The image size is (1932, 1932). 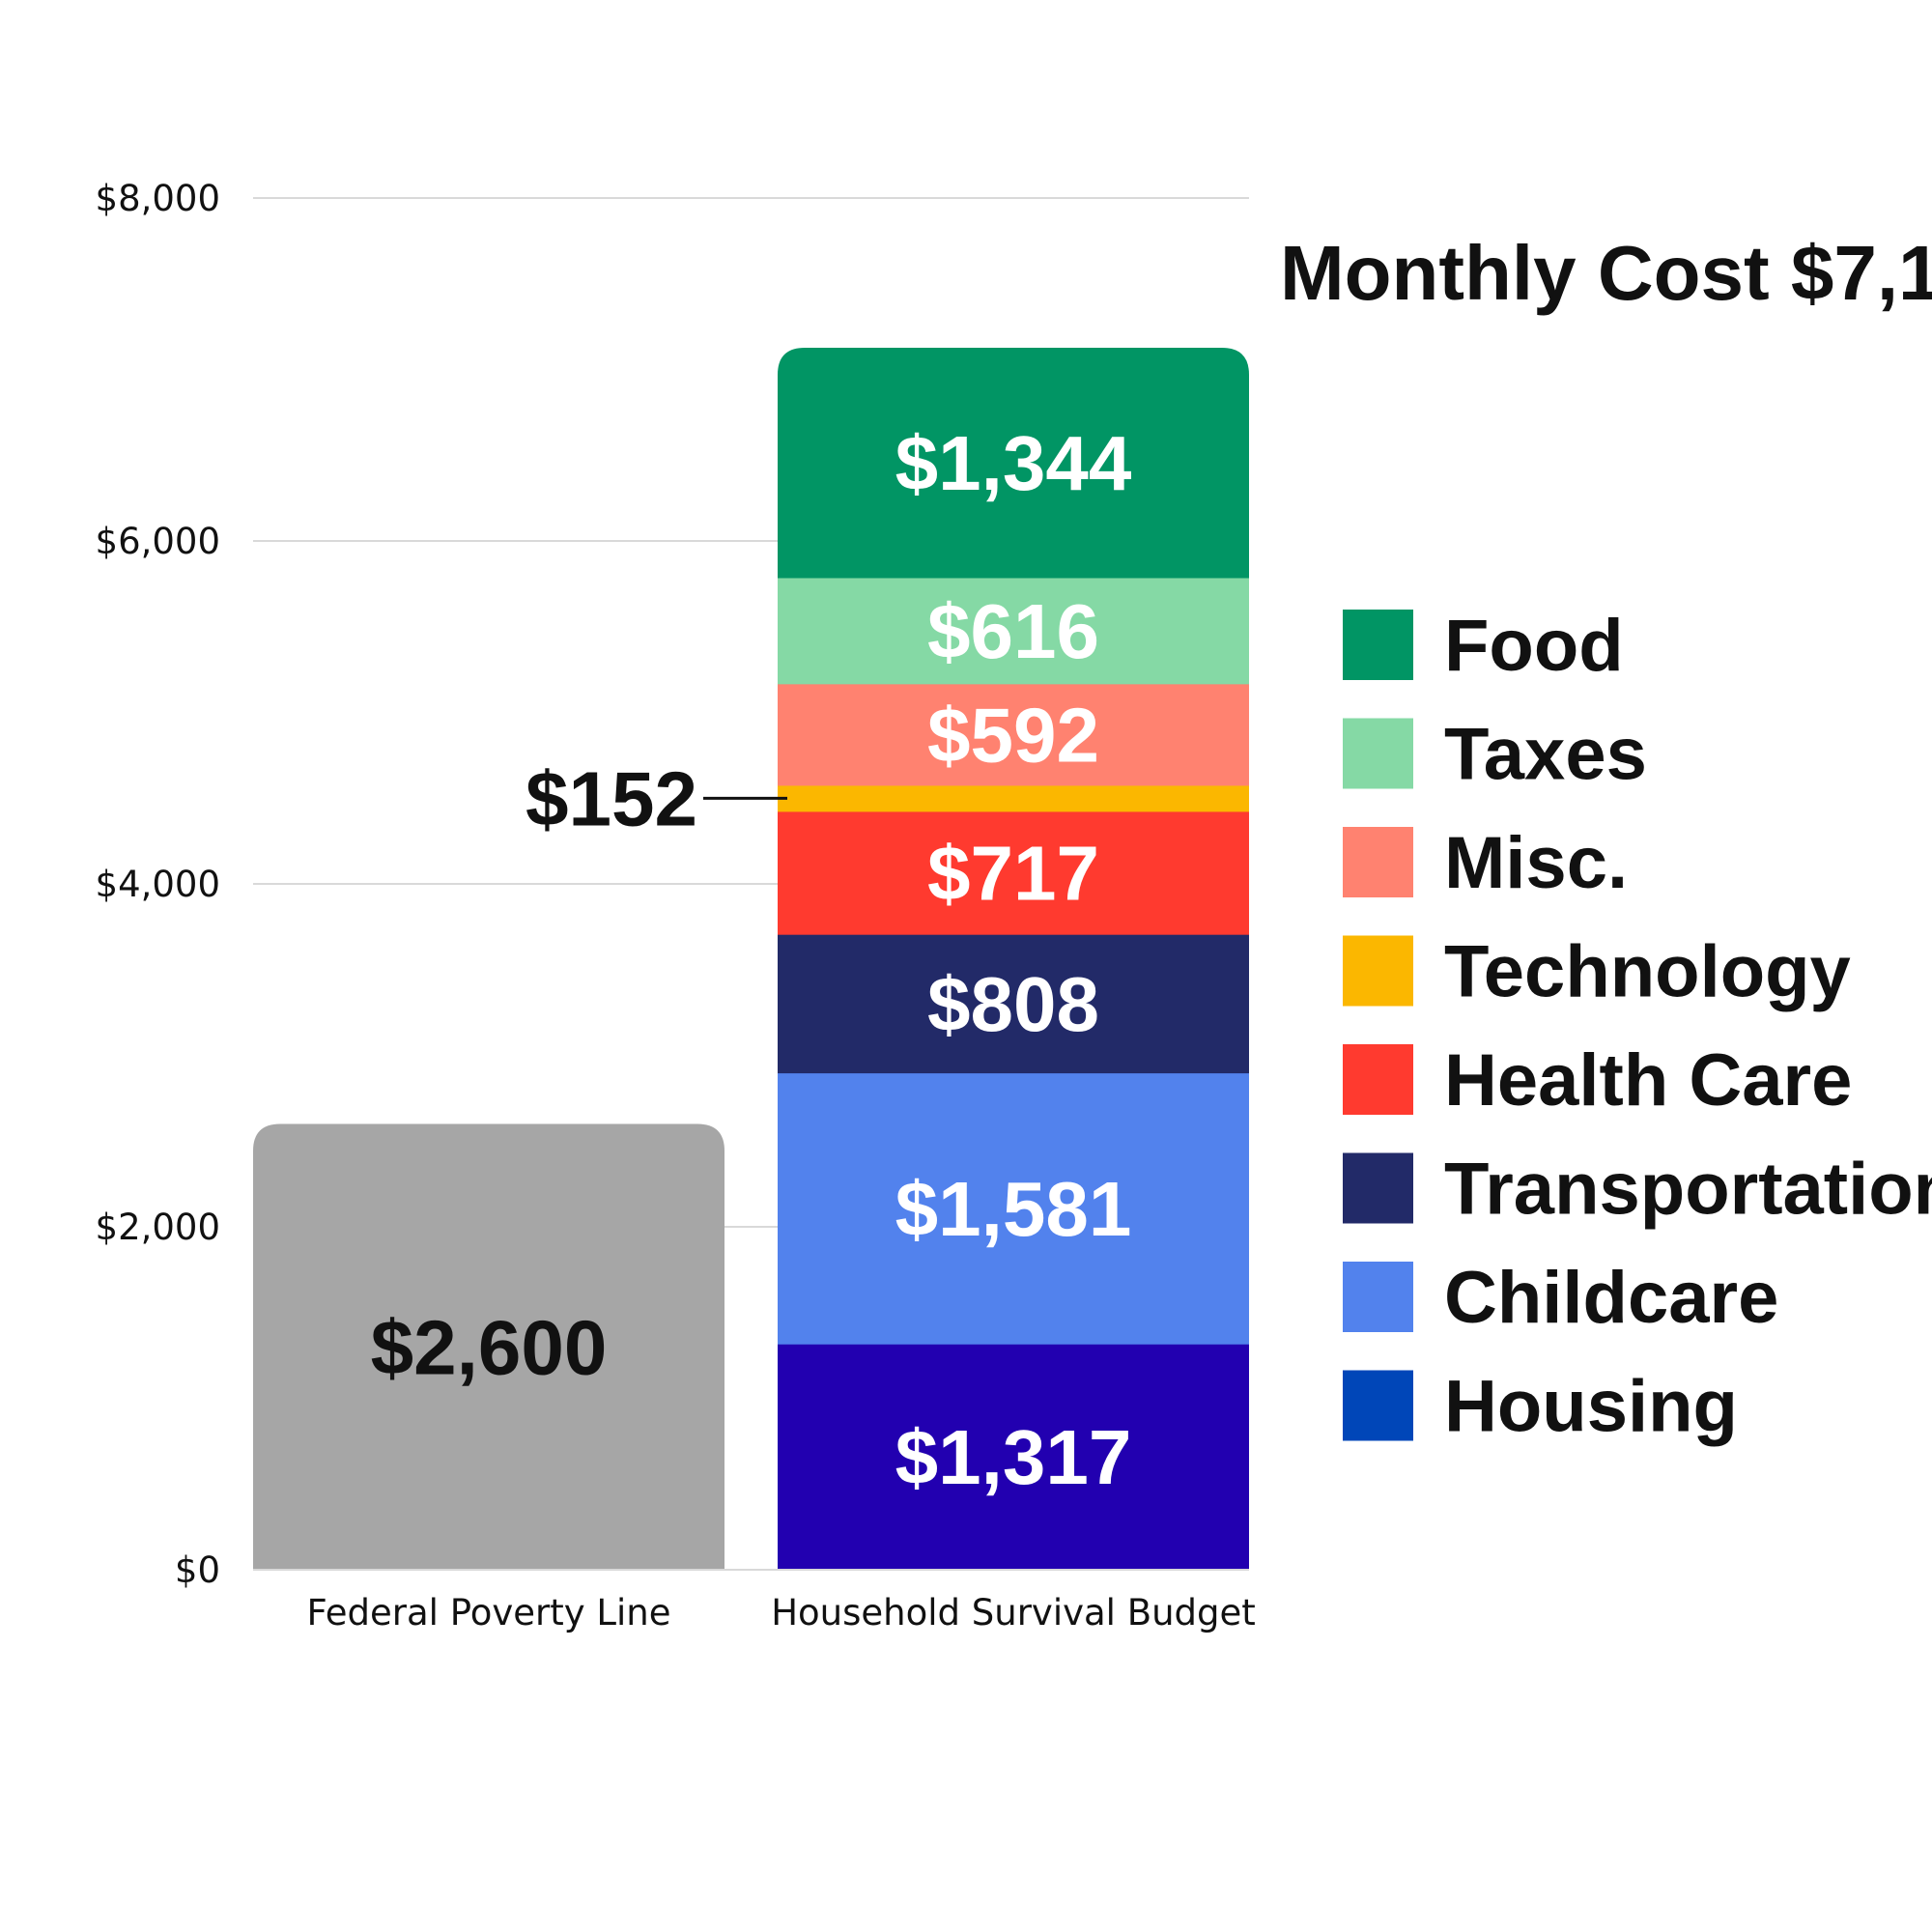 I want to click on legend-swatch-food, so click(x=1378, y=645).